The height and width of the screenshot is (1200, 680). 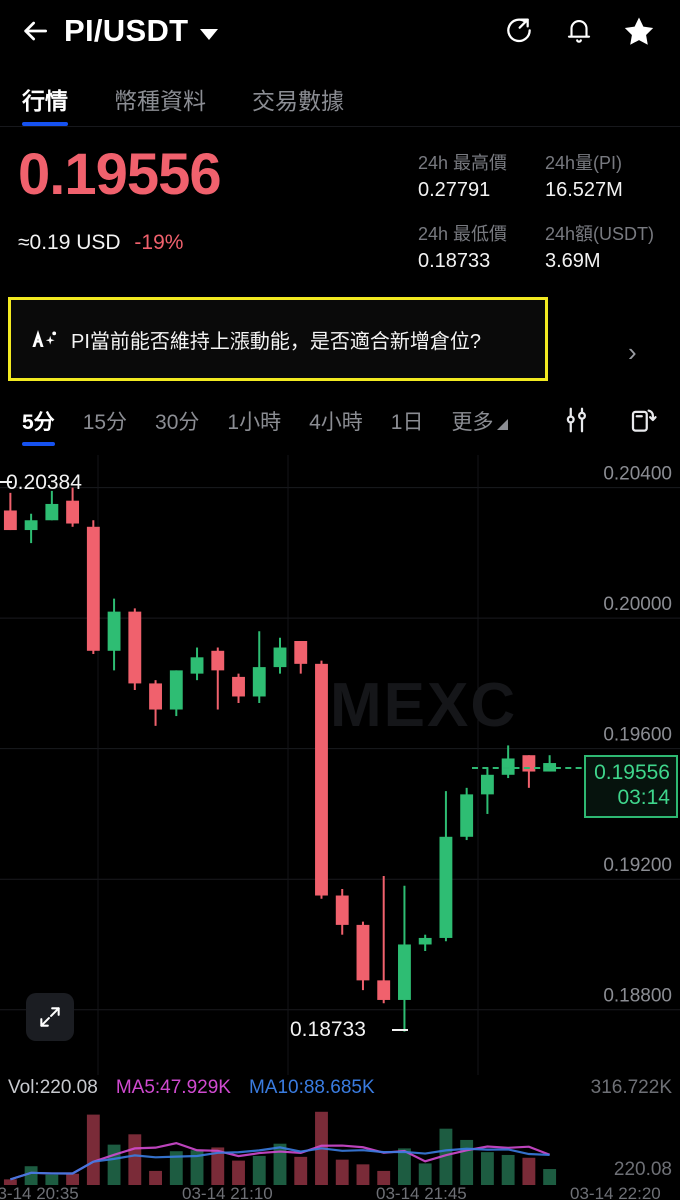 I want to click on app-header: PI/USDT, so click(x=340, y=31).